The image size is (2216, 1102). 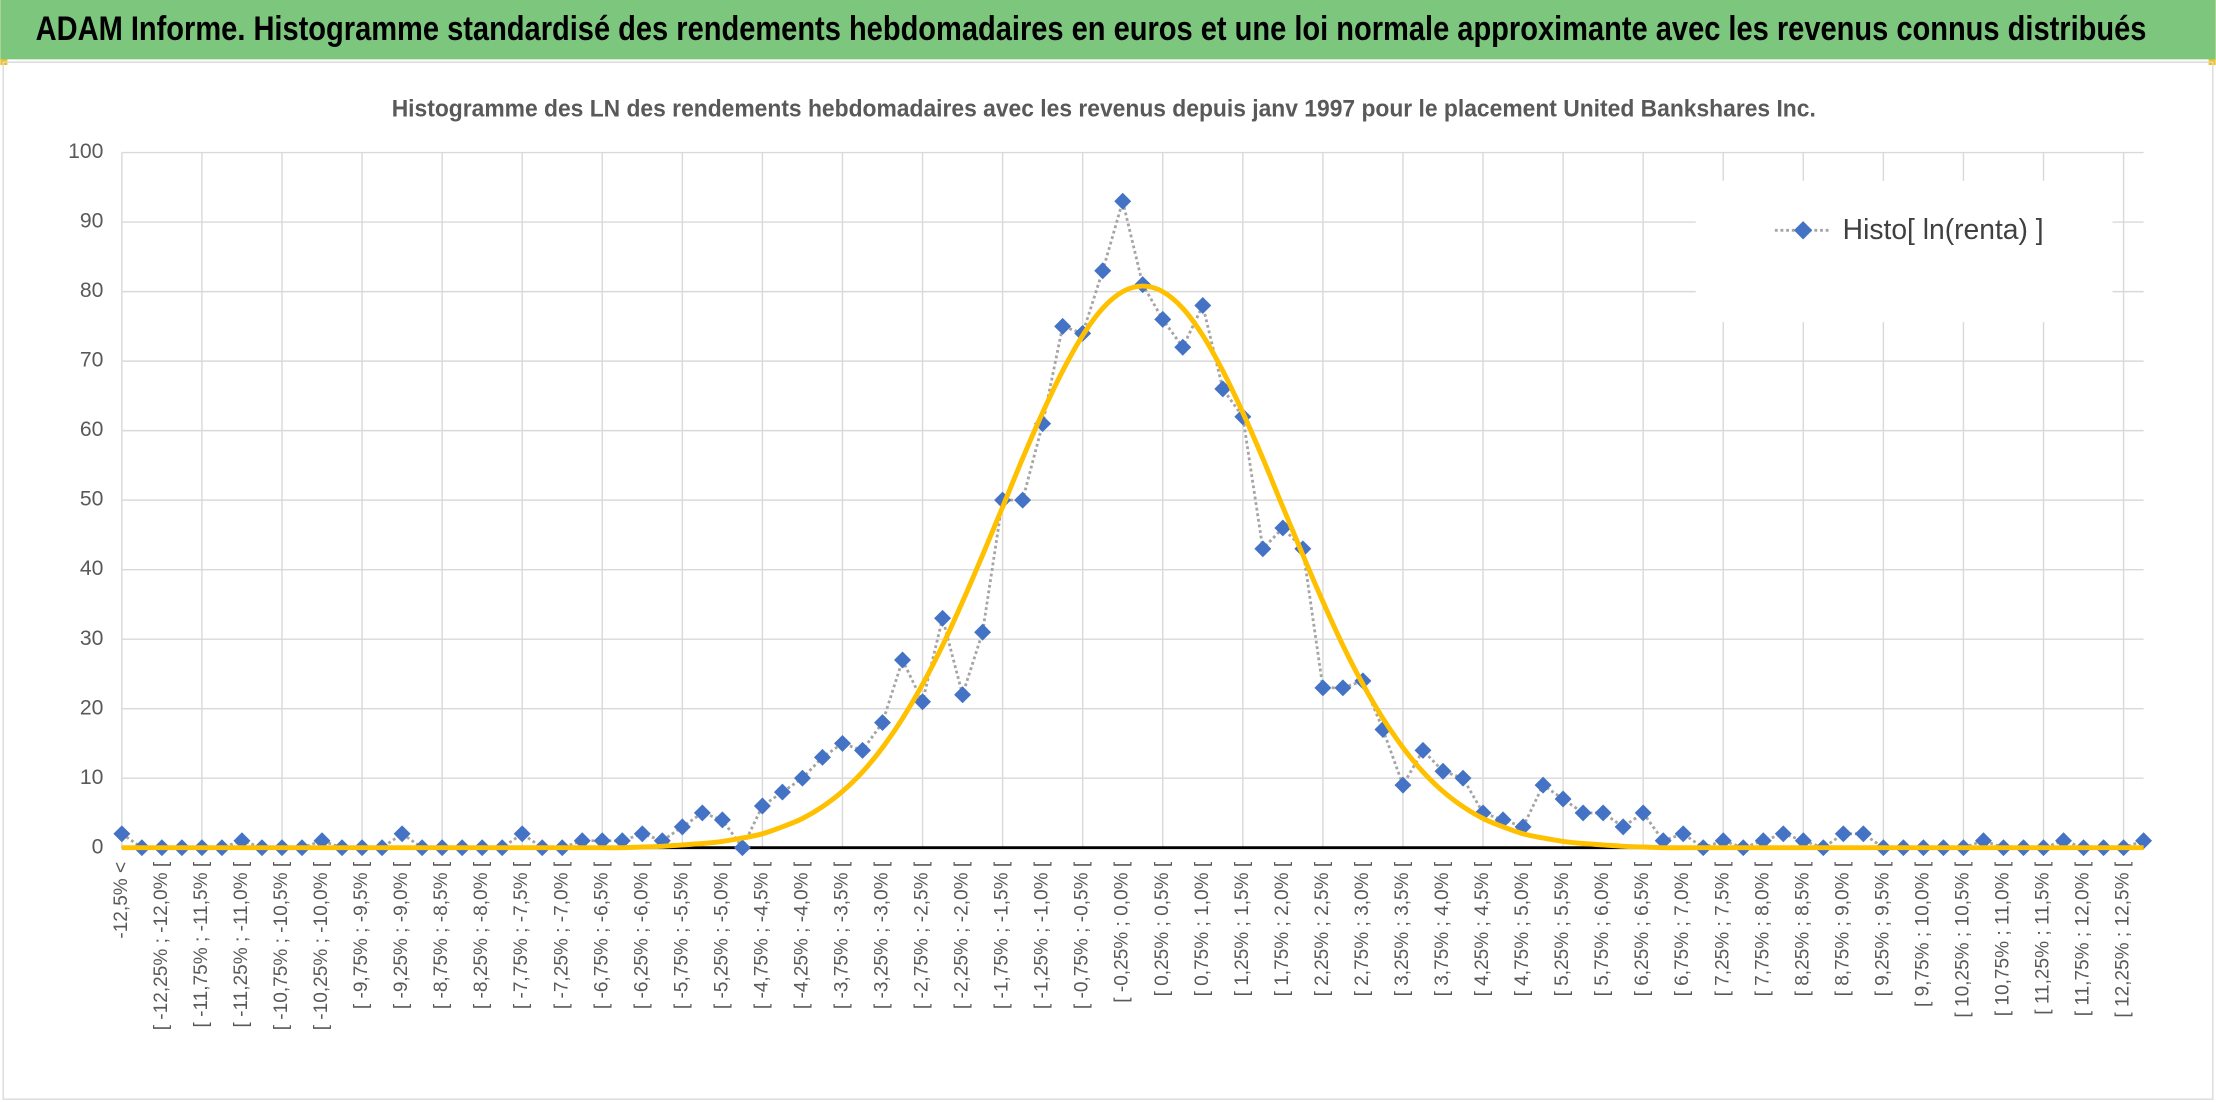 I want to click on legend-marker, so click(x=1803, y=230).